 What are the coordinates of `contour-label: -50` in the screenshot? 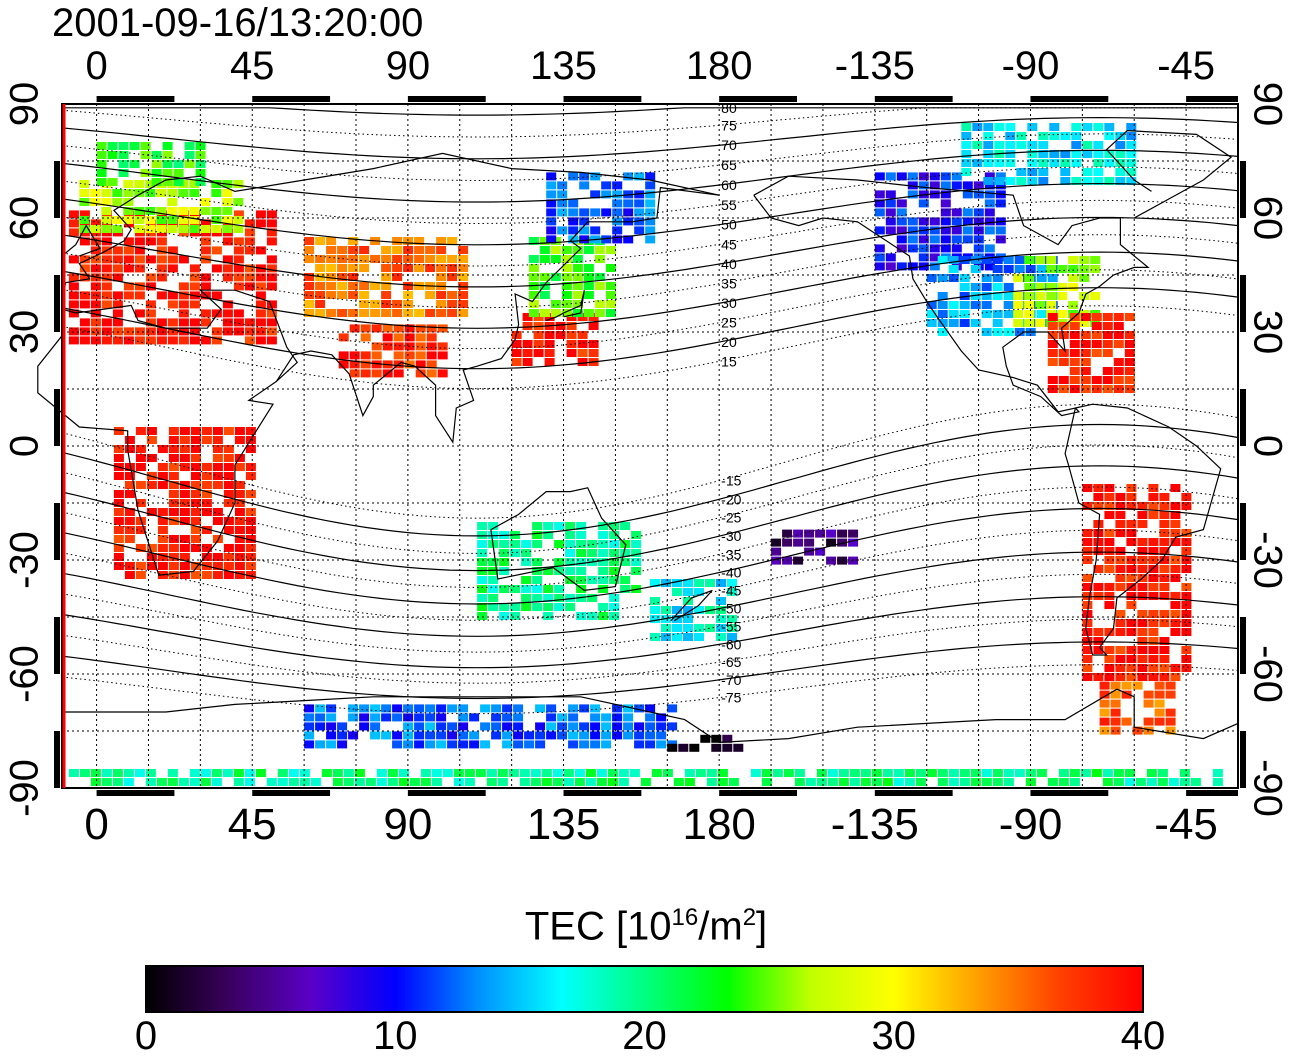 It's located at (731, 609).